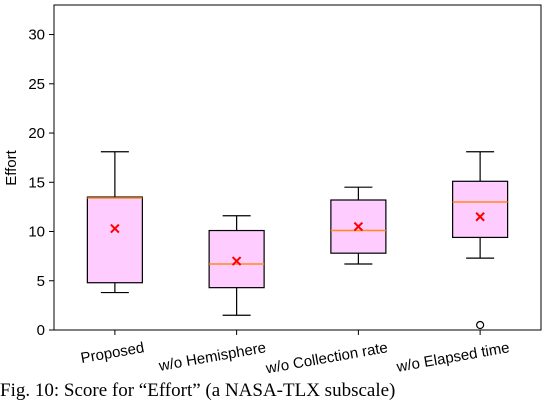  Describe the element at coordinates (480, 325) in the screenshot. I see `outlier-point` at that location.